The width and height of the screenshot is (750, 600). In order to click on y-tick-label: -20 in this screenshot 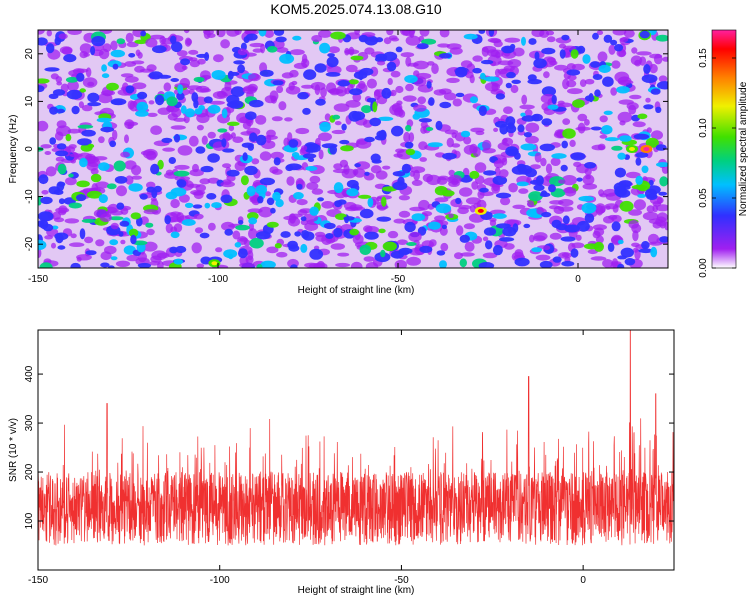, I will do `click(29, 244)`.